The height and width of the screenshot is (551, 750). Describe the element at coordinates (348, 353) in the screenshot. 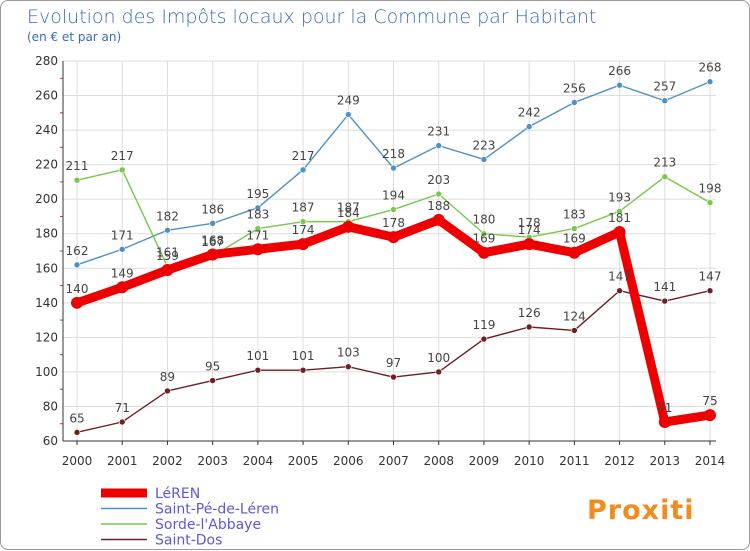

I see `data-label-saint-dos: 103` at that location.